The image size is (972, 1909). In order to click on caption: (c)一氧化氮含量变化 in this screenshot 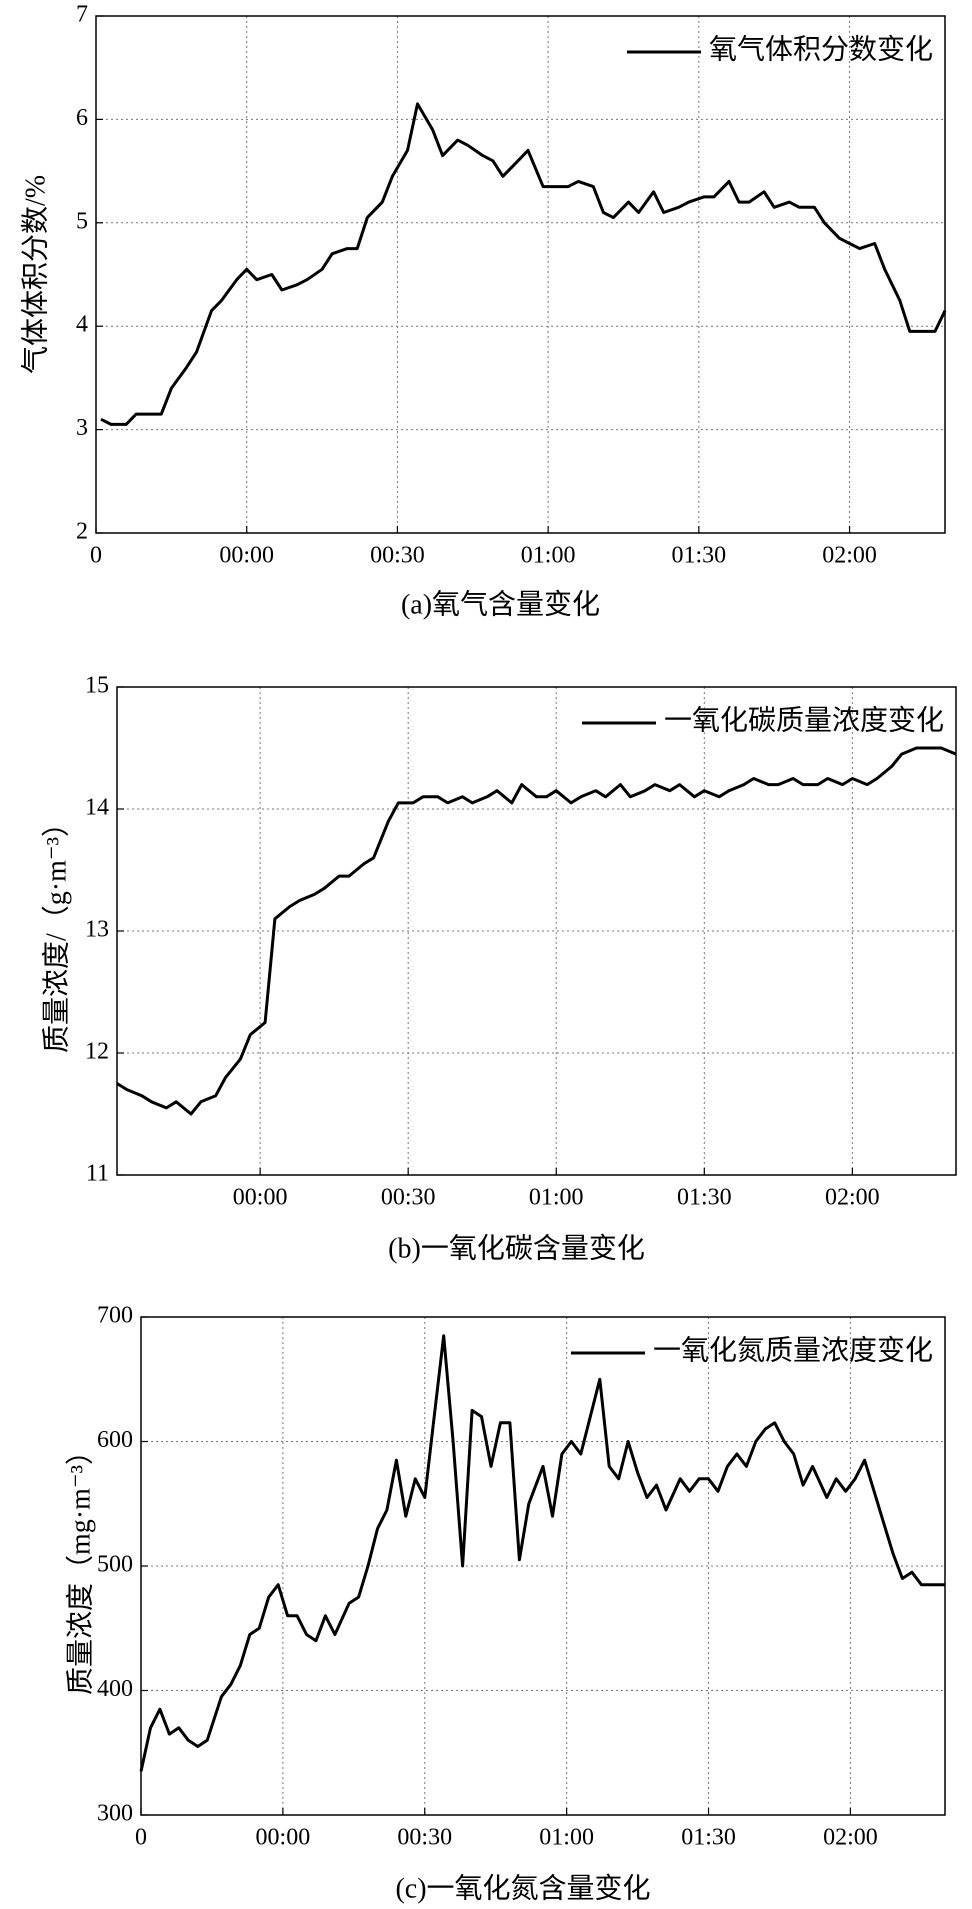, I will do `click(522, 1888)`.